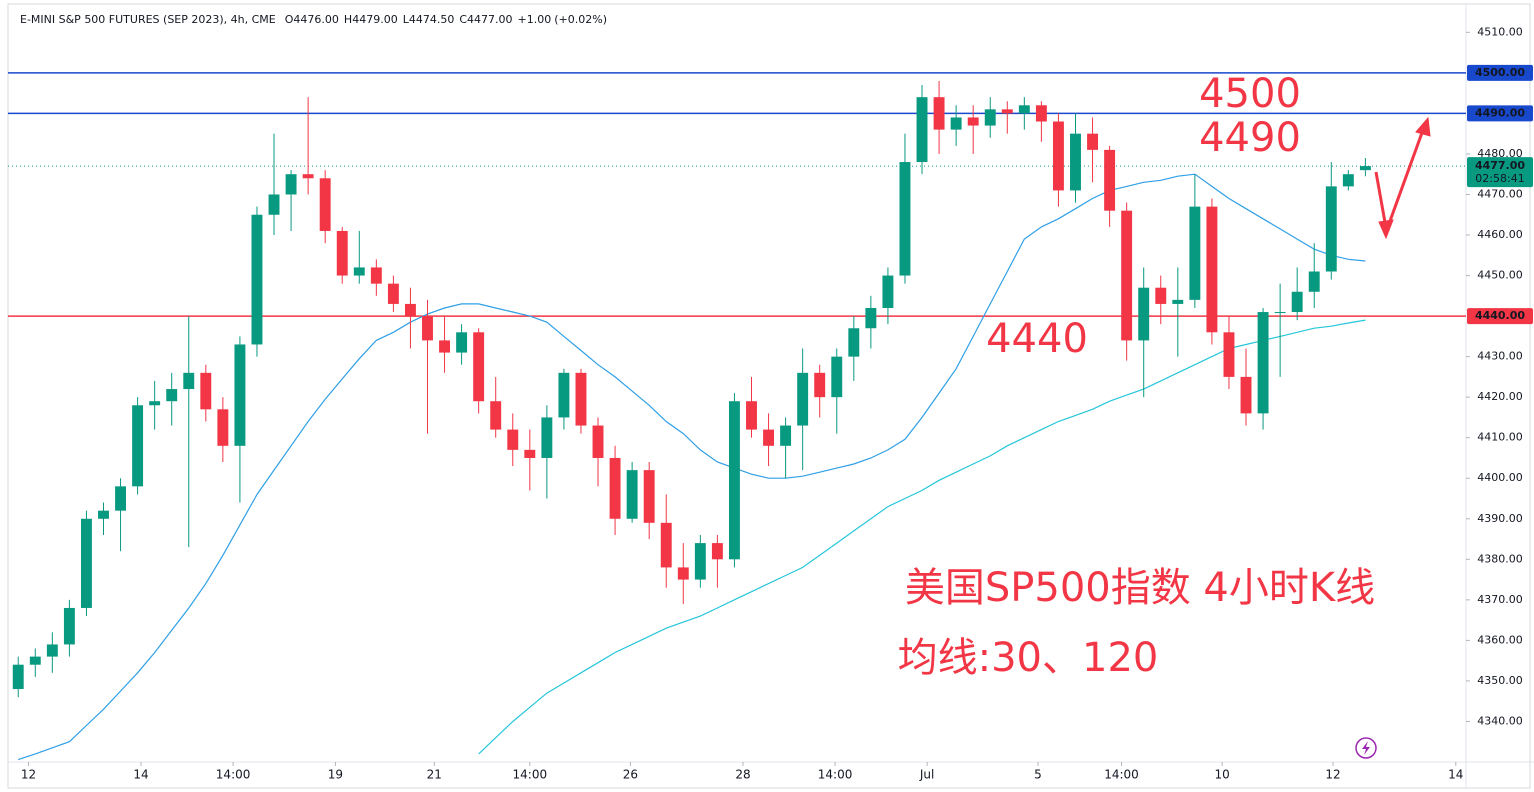 Image resolution: width=1534 pixels, height=792 pixels. What do you see at coordinates (1500, 720) in the screenshot?
I see `y-tick-label: 4340.00` at bounding box center [1500, 720].